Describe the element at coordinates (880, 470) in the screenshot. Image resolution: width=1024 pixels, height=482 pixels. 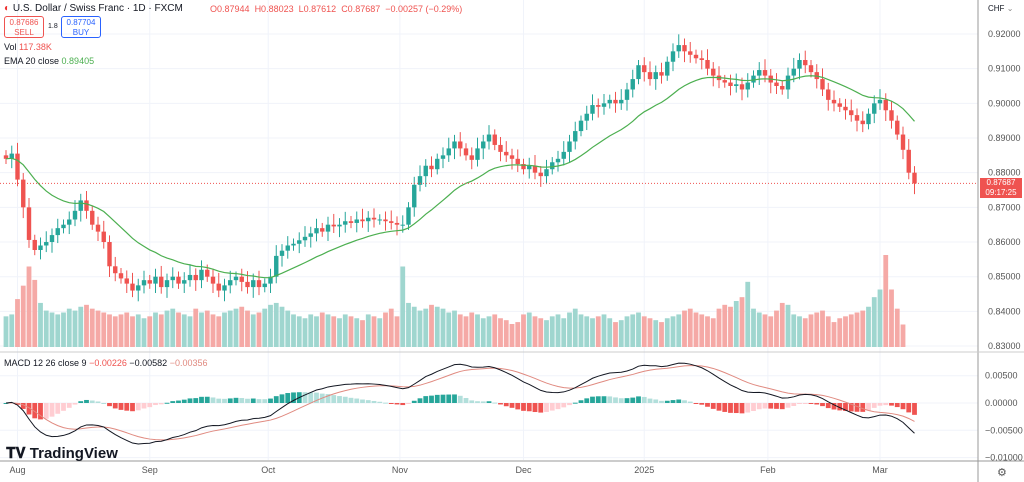
I see `x-tick-label: Mar` at that location.